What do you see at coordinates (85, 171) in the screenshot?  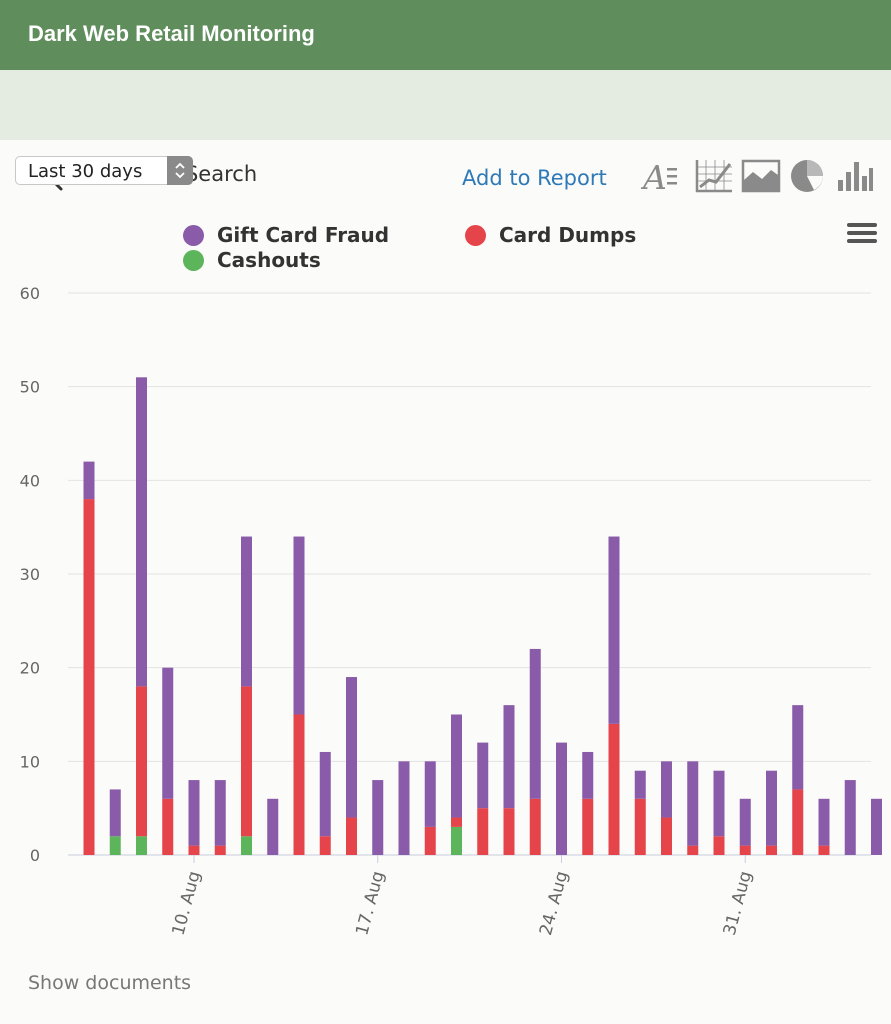 I see `date-range-value: Last 30 days` at bounding box center [85, 171].